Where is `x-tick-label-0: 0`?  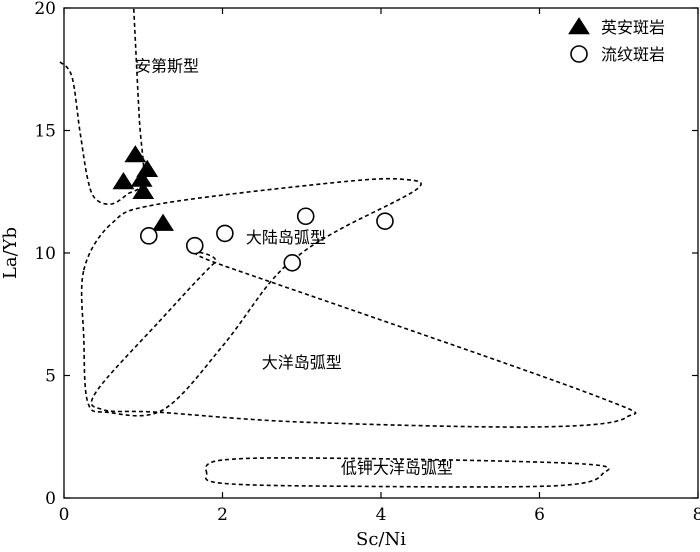 x-tick-label-0: 0 is located at coordinates (64, 515).